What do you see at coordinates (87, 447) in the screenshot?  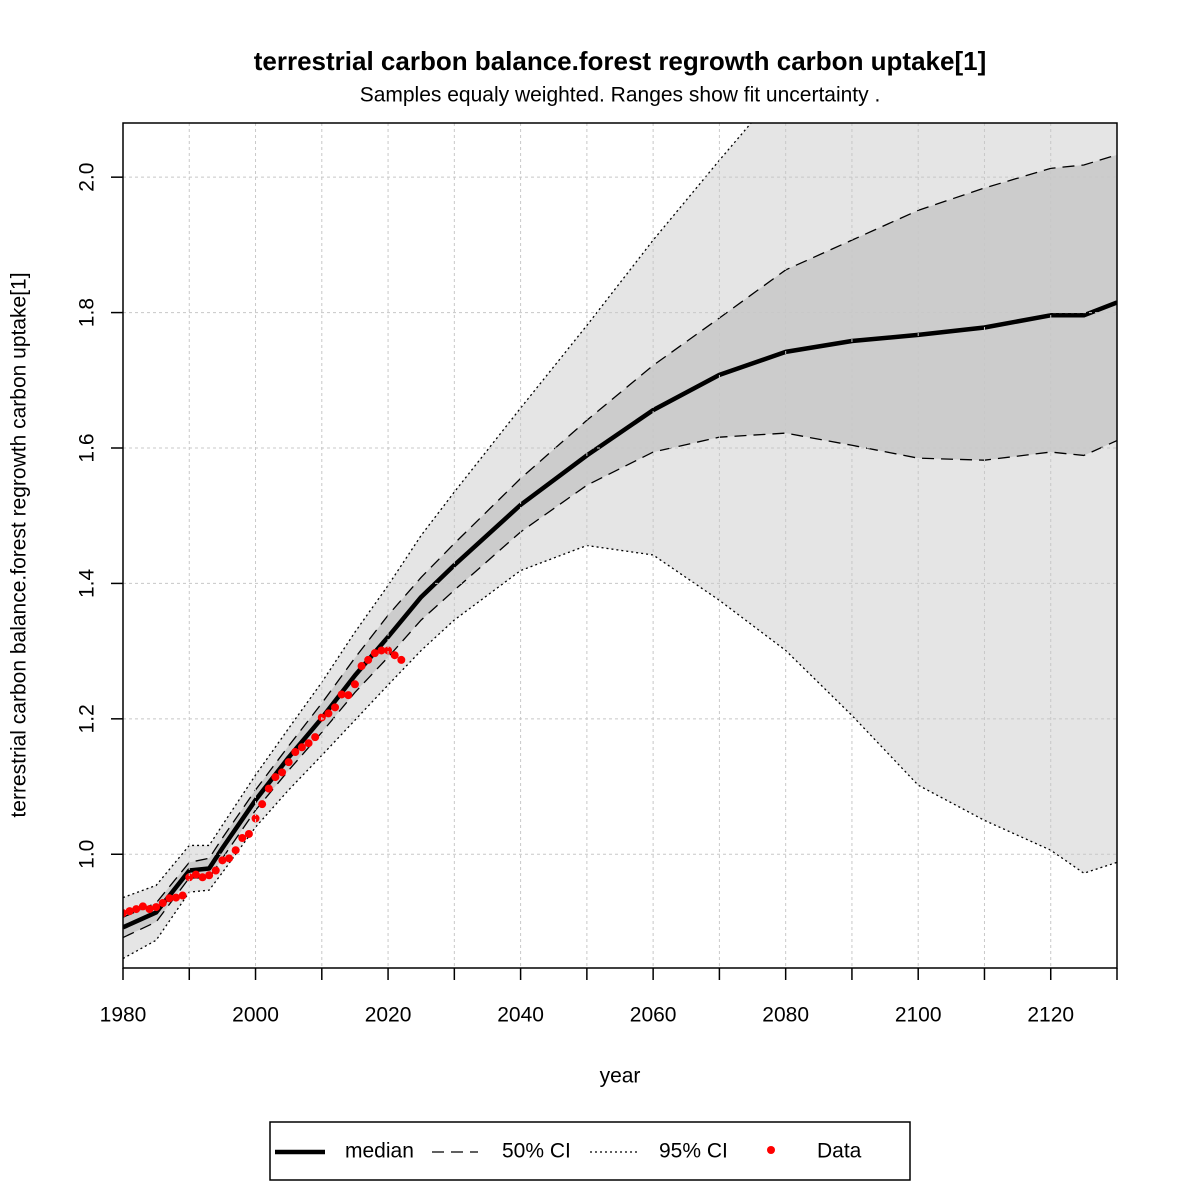 I see `y-tick-label: 1.6` at bounding box center [87, 447].